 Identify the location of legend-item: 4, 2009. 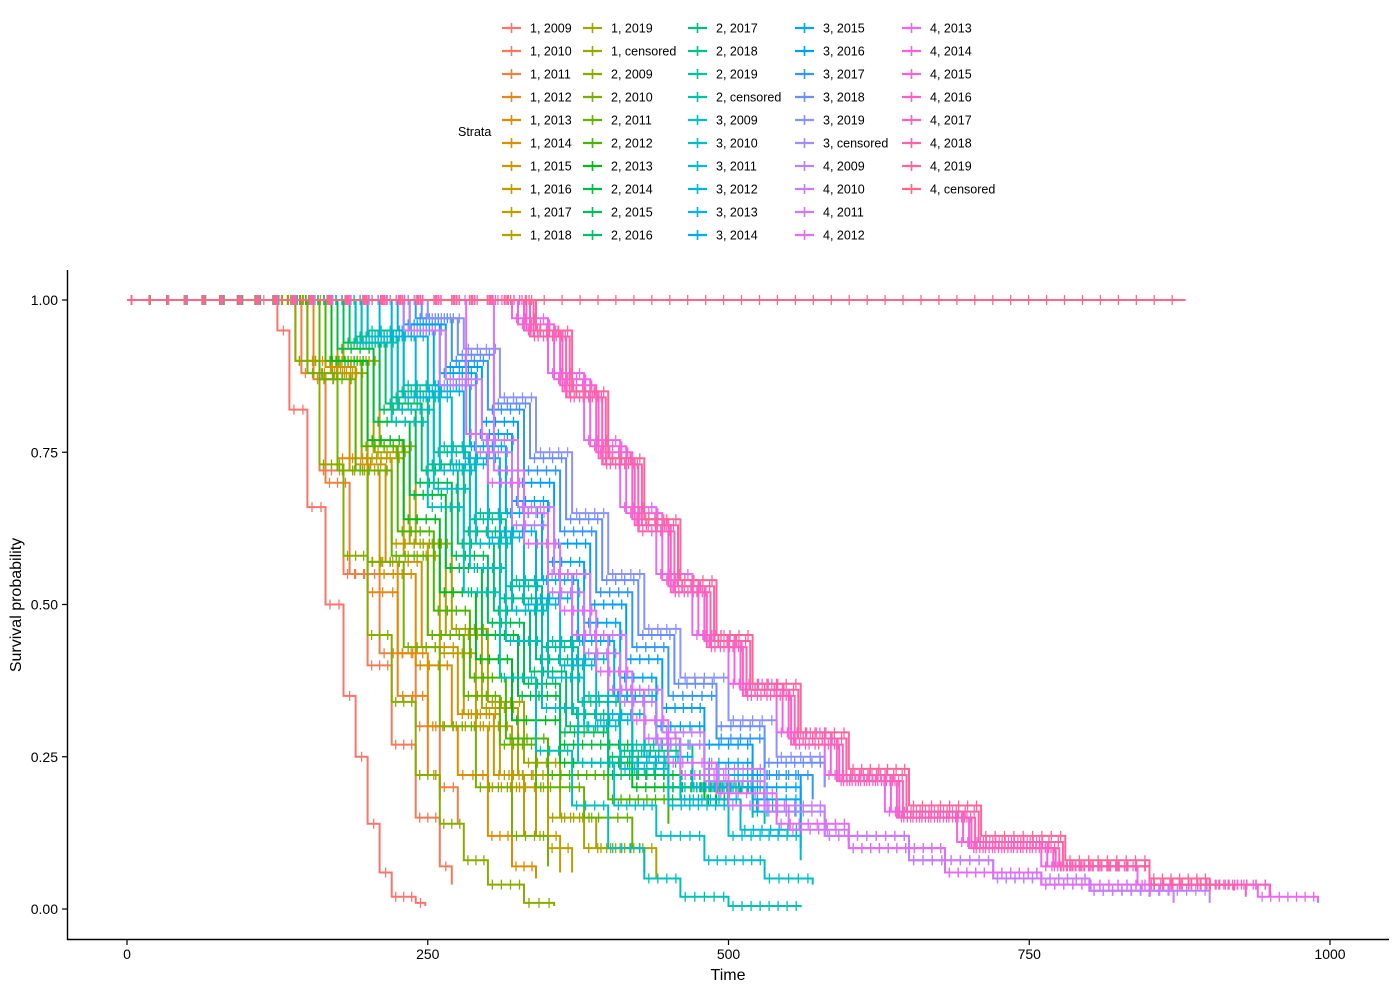
(830, 167).